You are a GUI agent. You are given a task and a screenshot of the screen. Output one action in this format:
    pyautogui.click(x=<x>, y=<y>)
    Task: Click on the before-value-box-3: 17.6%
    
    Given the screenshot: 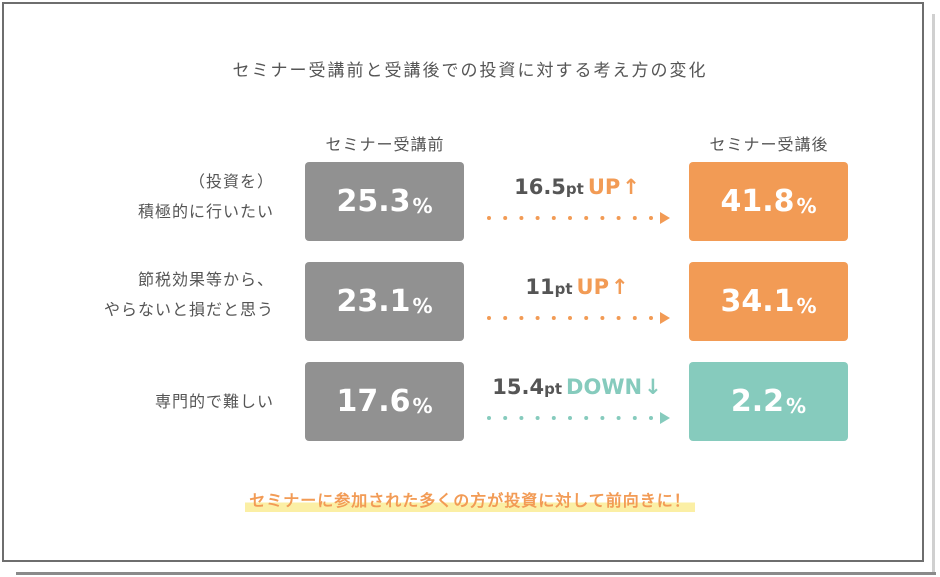 What is the action you would take?
    pyautogui.click(x=384, y=401)
    